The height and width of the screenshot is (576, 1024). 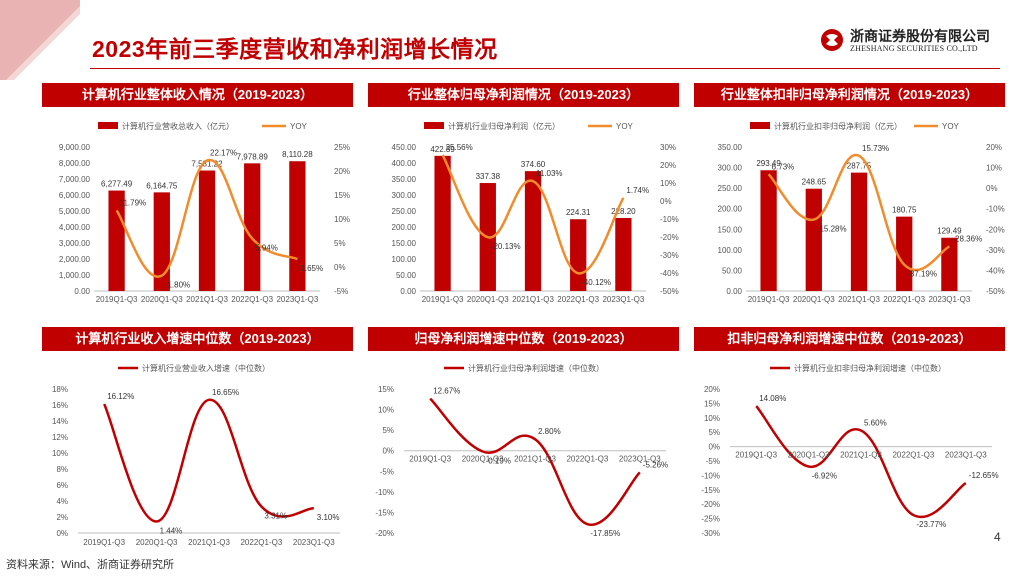 What do you see at coordinates (997, 537) in the screenshot?
I see `page-number: 4` at bounding box center [997, 537].